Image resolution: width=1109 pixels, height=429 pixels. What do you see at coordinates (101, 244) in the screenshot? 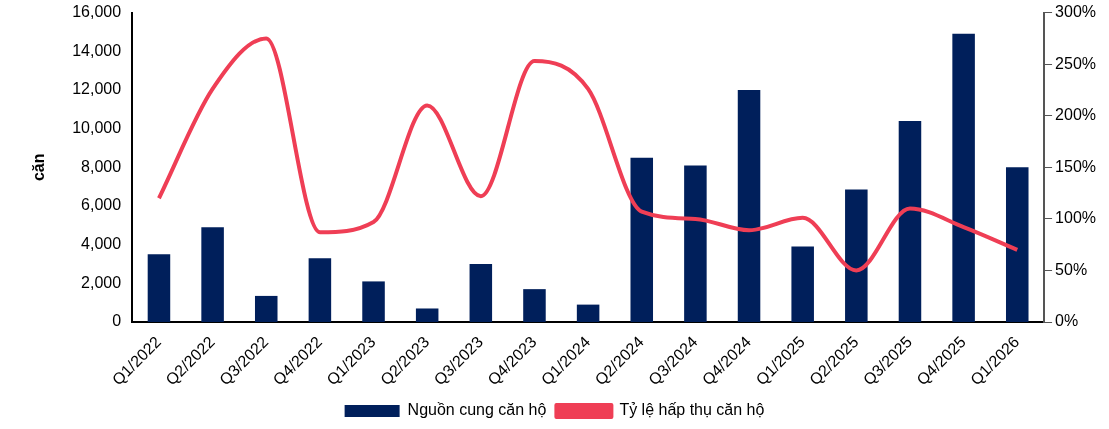
I see `y-tick-label: 4,000` at bounding box center [101, 244].